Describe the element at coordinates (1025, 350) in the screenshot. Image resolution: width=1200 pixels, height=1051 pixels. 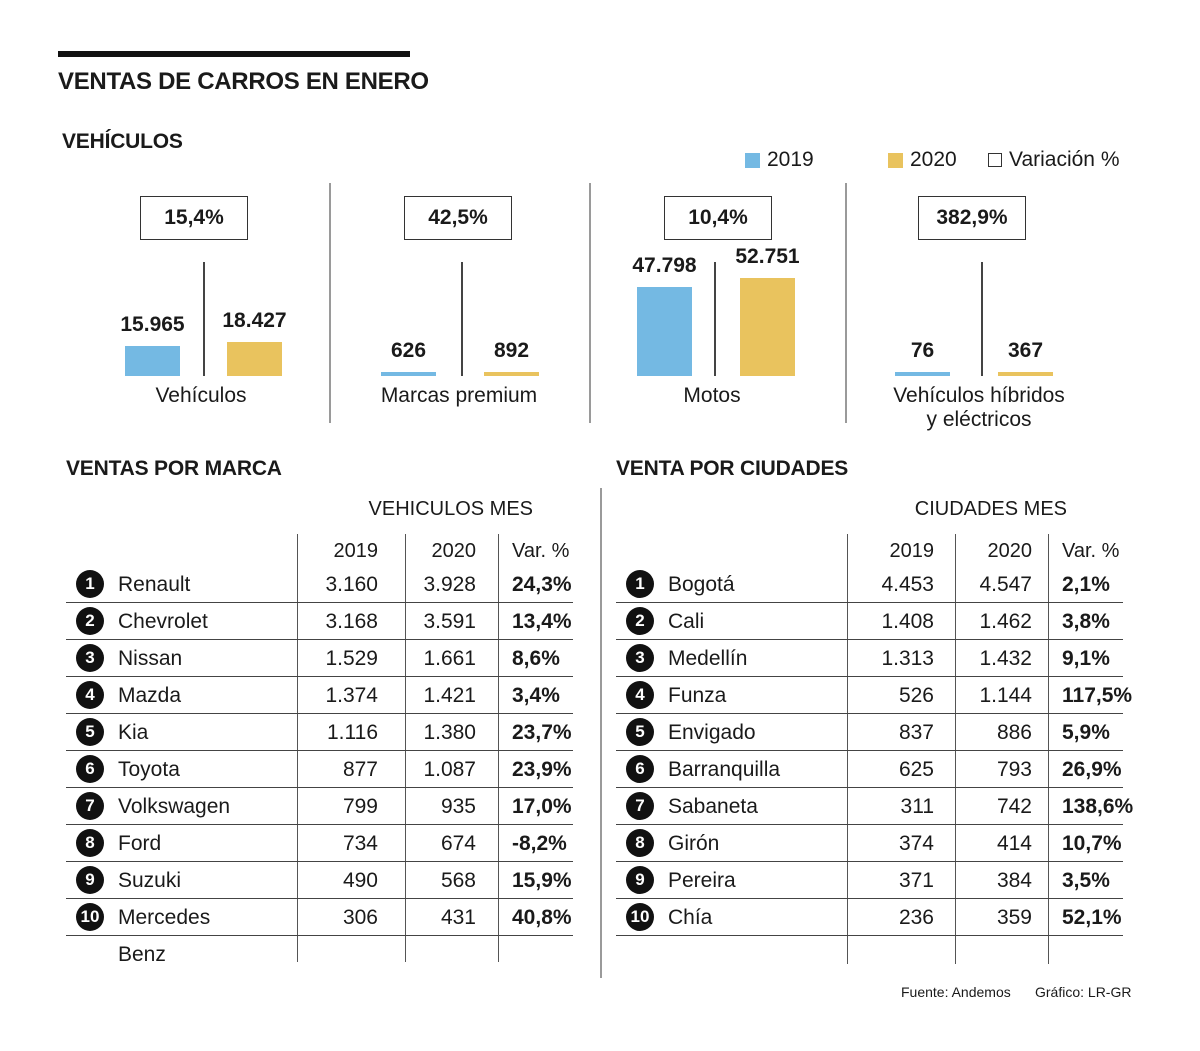
I see `bar-value-label: 367` at that location.